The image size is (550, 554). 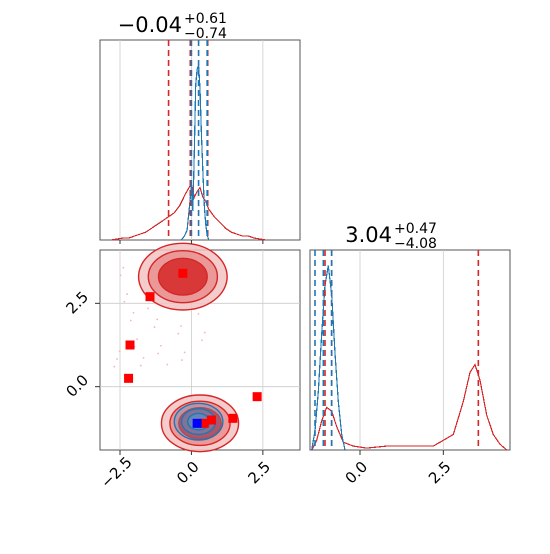 I want to click on joint-ytick-label-0: 0.0, so click(x=77, y=386).